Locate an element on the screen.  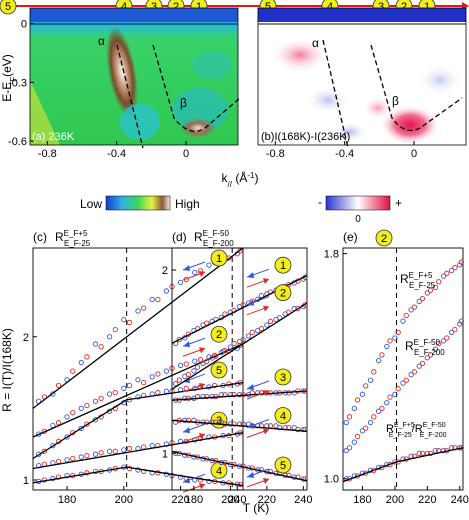
panel-d-series-5-warm-arrowhead is located at coordinates (266, 481).